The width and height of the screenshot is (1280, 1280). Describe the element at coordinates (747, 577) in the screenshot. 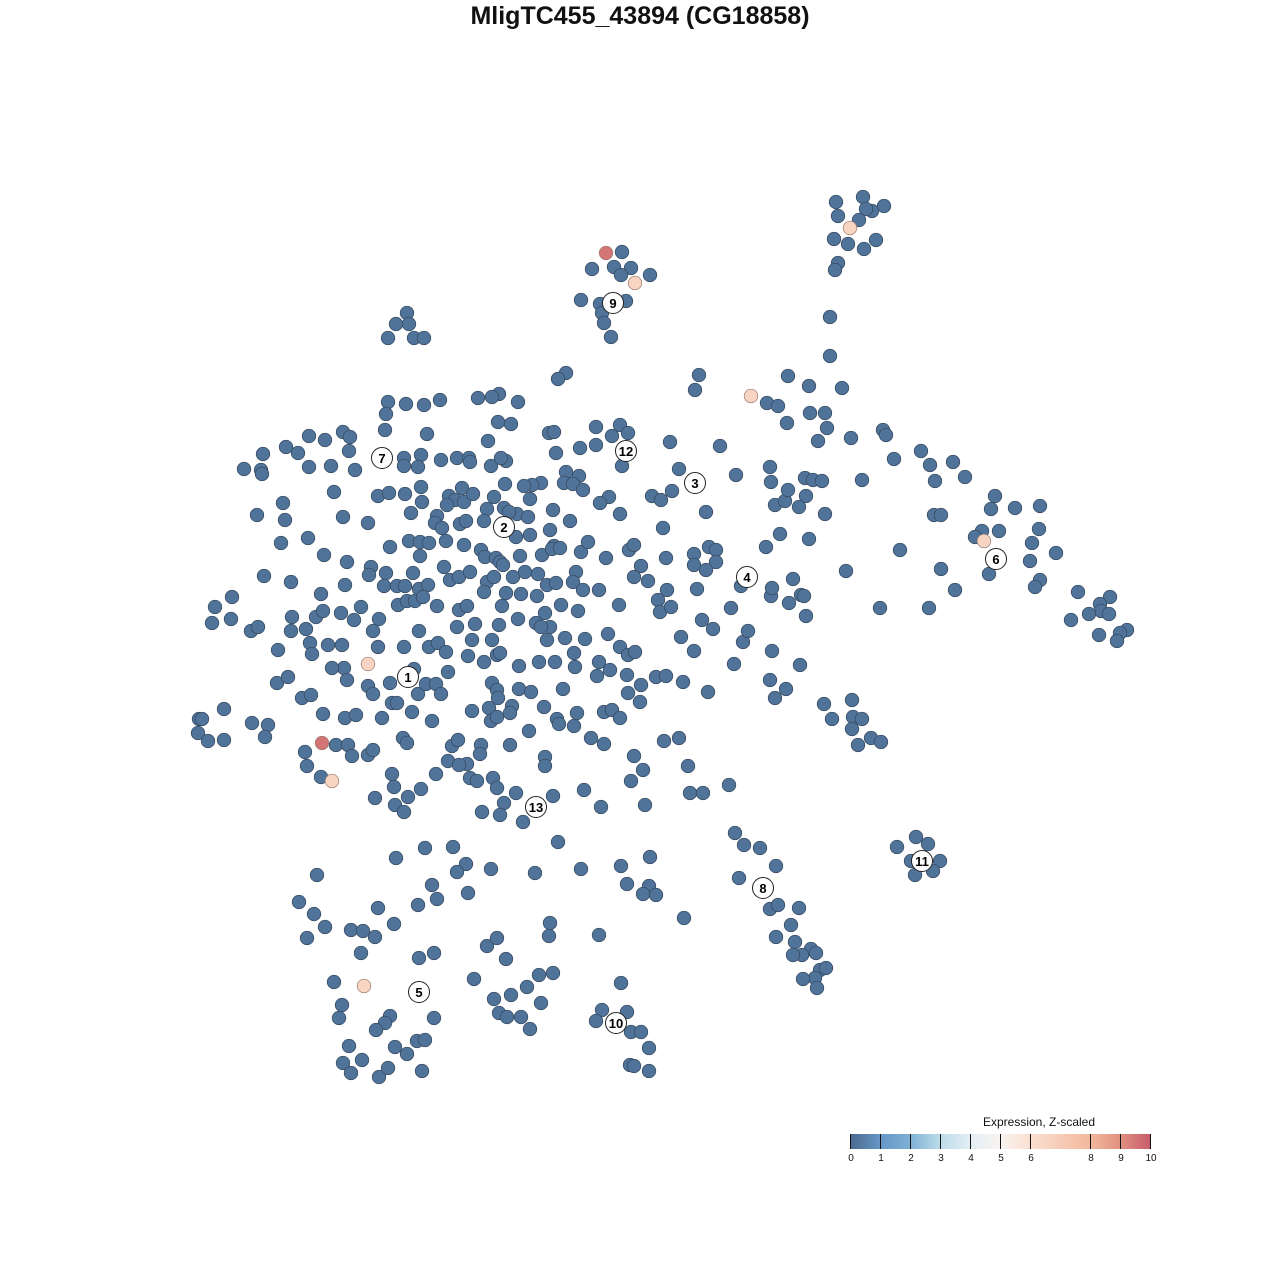

I see `cluster-label-4: 4` at that location.